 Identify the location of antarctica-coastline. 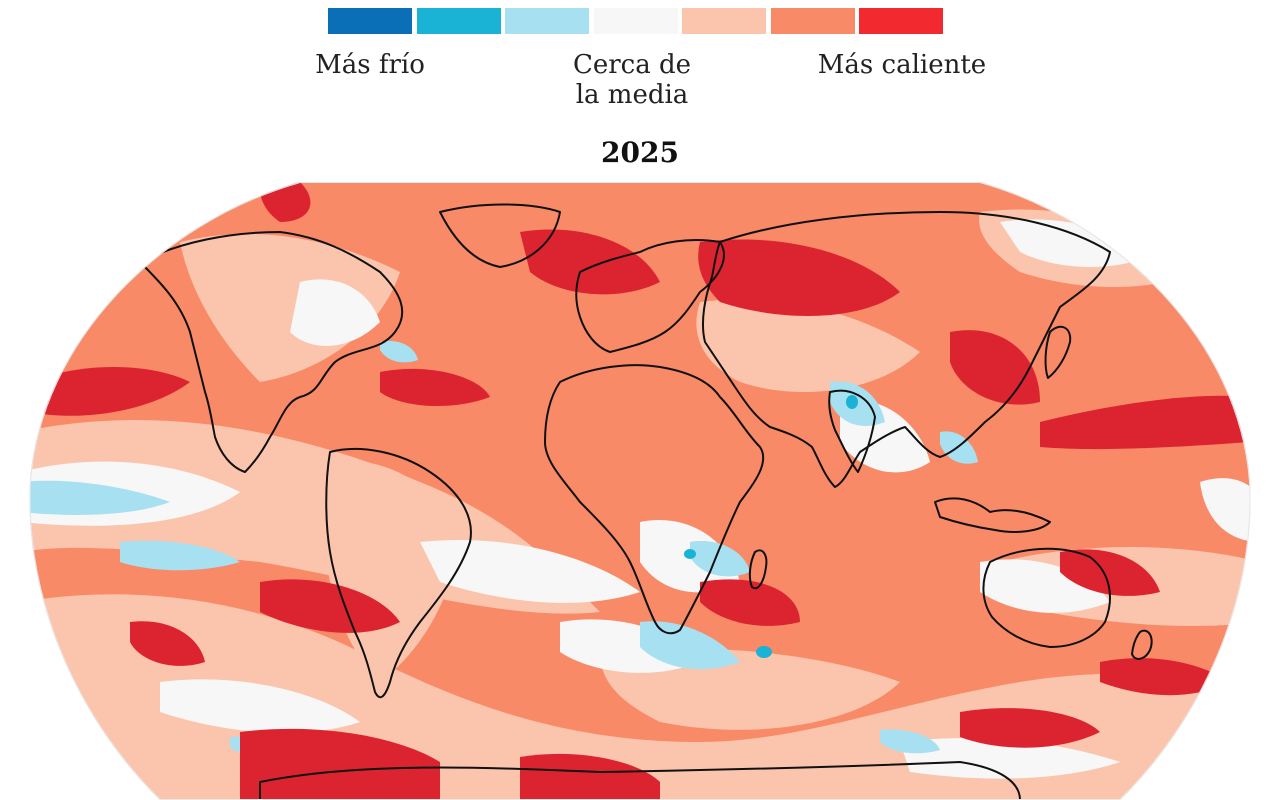
(640, 780).